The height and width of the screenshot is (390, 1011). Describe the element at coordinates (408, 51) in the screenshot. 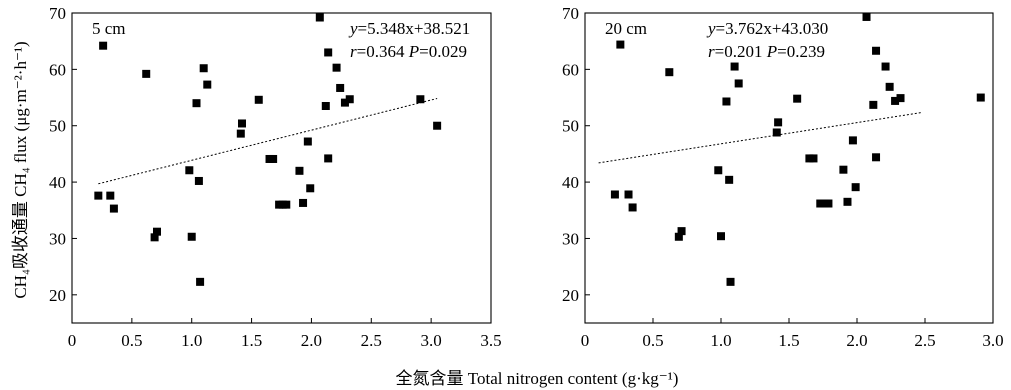

I see `regression-stats: r=0.364 P=0.029` at that location.